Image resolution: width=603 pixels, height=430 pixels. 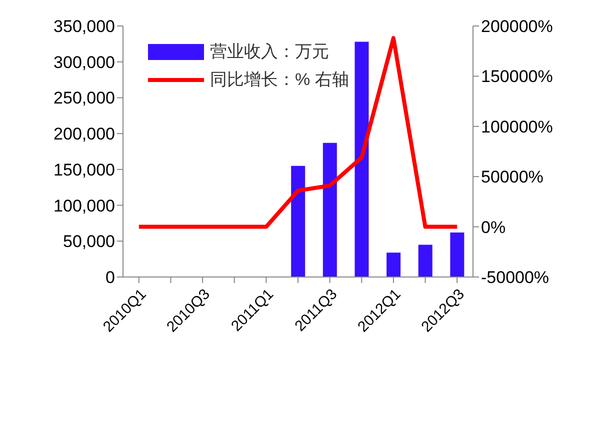 I want to click on y-tick-label: 250,000, so click(x=84, y=98).